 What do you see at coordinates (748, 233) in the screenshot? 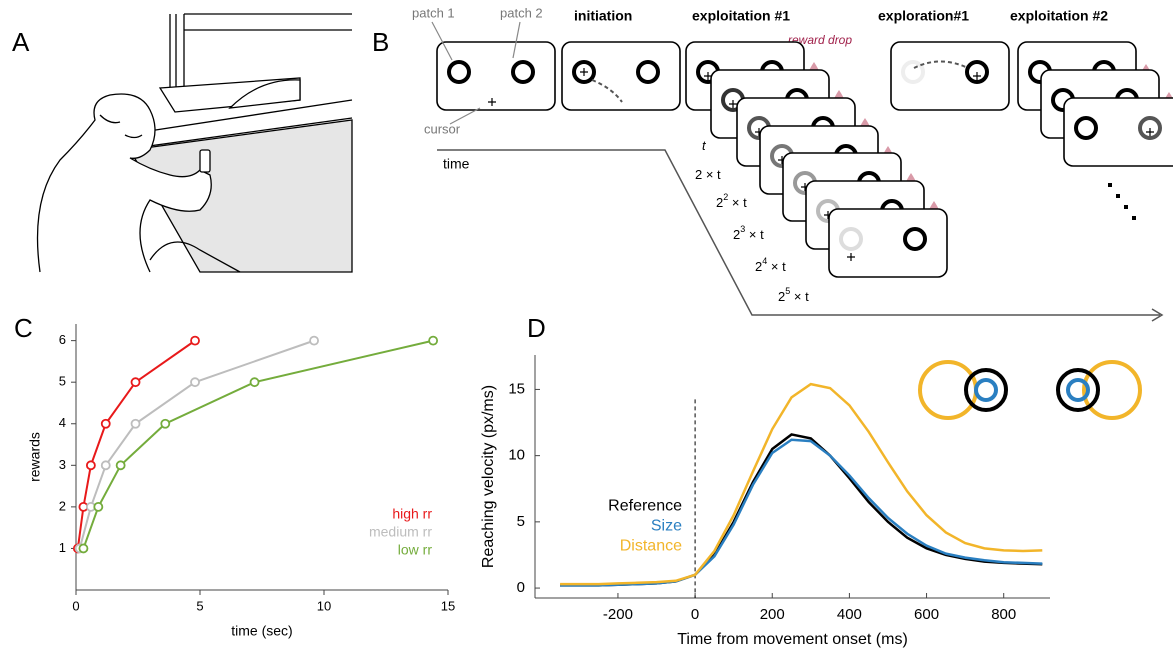
I see `delay-label: 23 × t` at bounding box center [748, 233].